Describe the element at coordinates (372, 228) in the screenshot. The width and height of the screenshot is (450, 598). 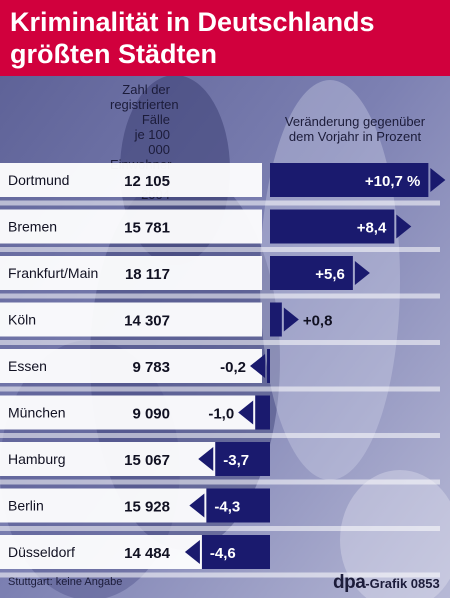
I see `change-label: +8,4` at that location.